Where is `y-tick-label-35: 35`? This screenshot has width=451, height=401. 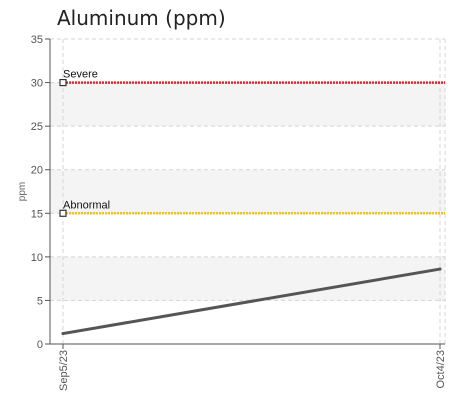
y-tick-label-35: 35 is located at coordinates (37, 40).